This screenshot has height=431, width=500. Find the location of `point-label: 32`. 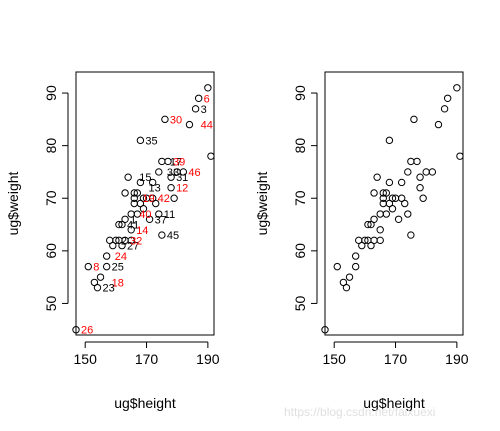

point-label: 32 is located at coordinates (136, 241).